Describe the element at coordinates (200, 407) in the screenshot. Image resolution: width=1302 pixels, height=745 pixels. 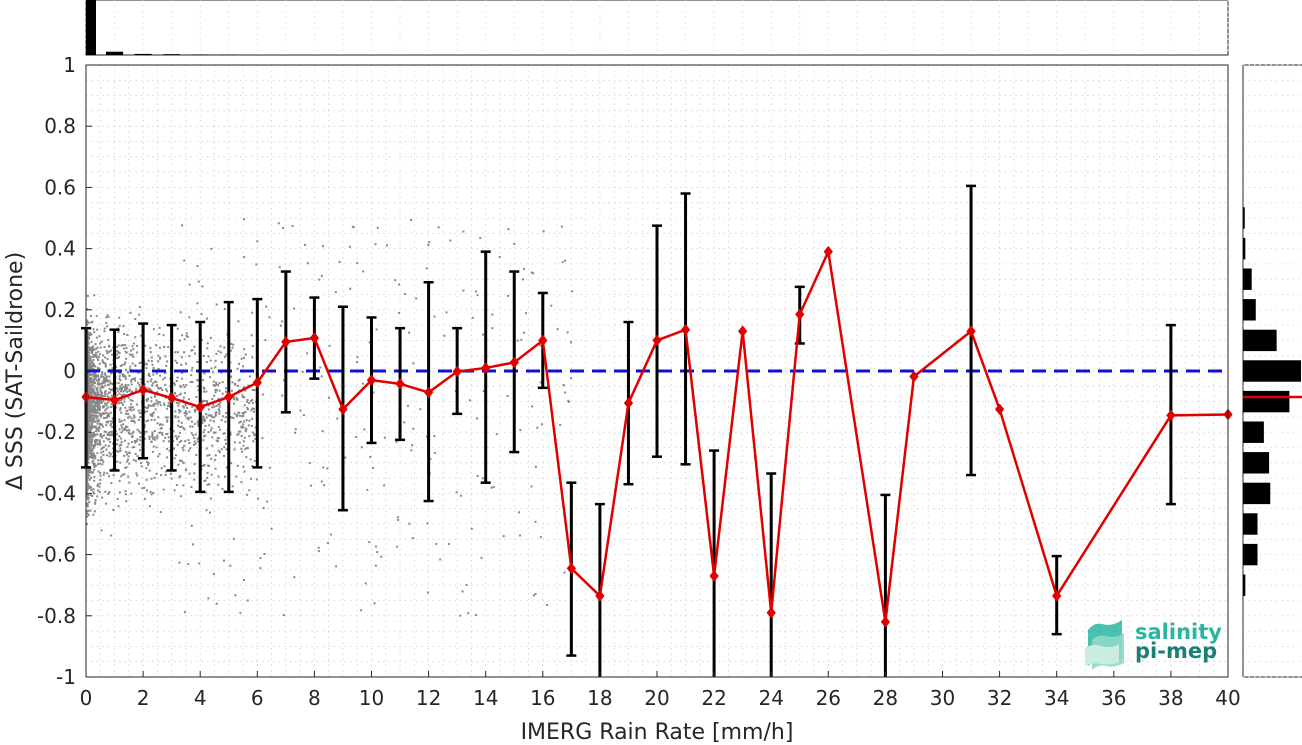
I see `data-point-marker` at that location.